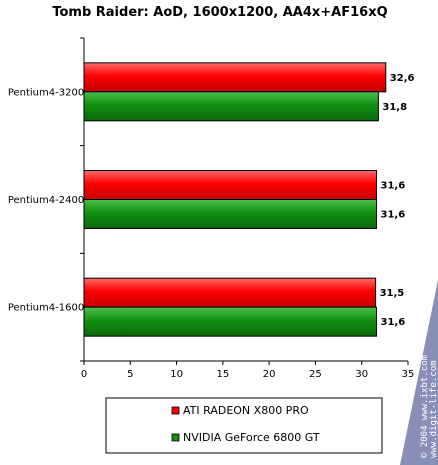 The width and height of the screenshot is (438, 465). I want to click on value-label-ati: 31,5, so click(392, 293).